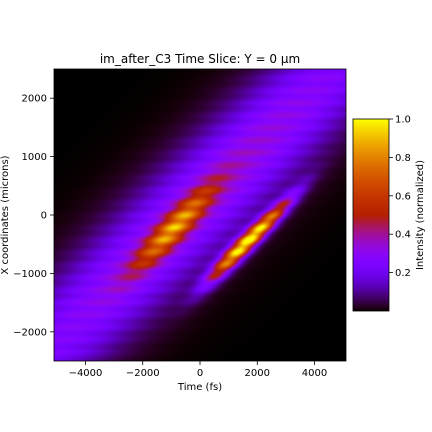 This screenshot has width=432, height=432. Describe the element at coordinates (403, 196) in the screenshot. I see `colorbar-tick-label: 0.6` at that location.